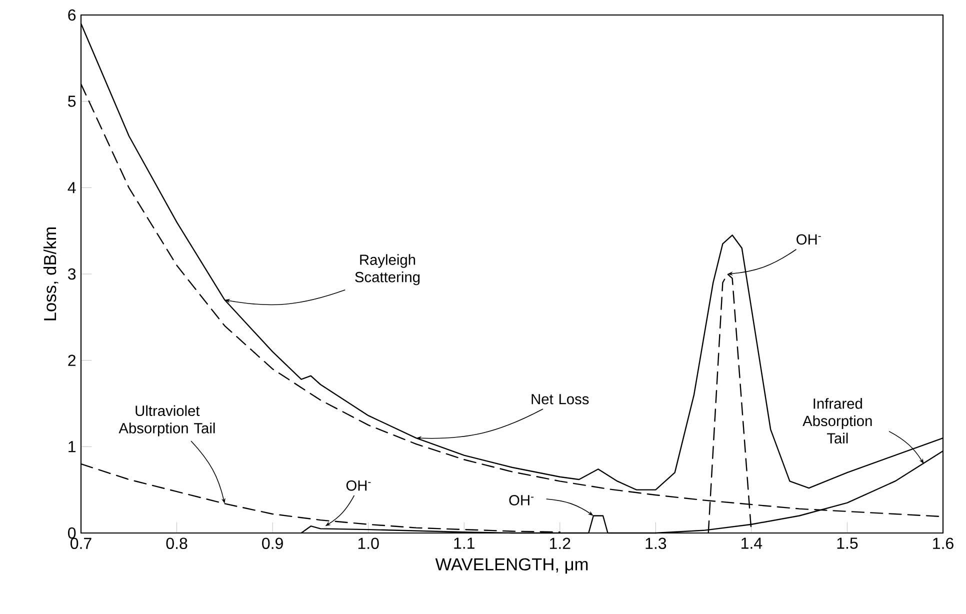  I want to click on y-tick-label: 1, so click(72, 446).